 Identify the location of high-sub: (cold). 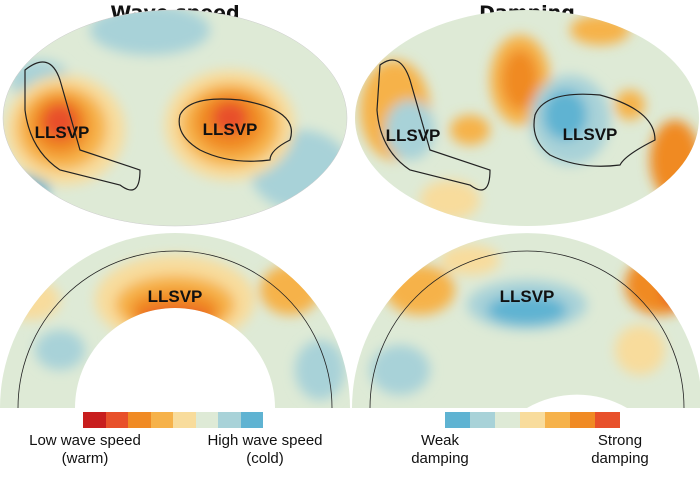
(265, 458).